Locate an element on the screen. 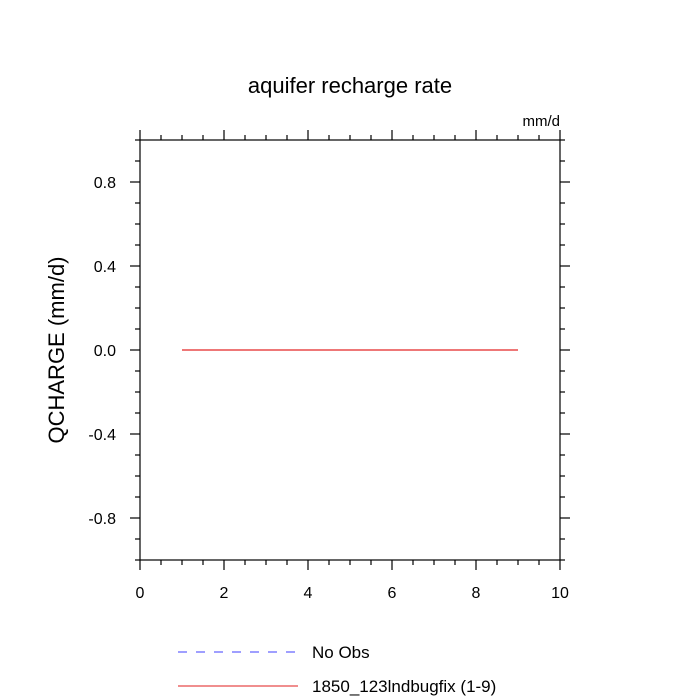 The height and width of the screenshot is (700, 700). x-tick-label: 10 is located at coordinates (560, 593).